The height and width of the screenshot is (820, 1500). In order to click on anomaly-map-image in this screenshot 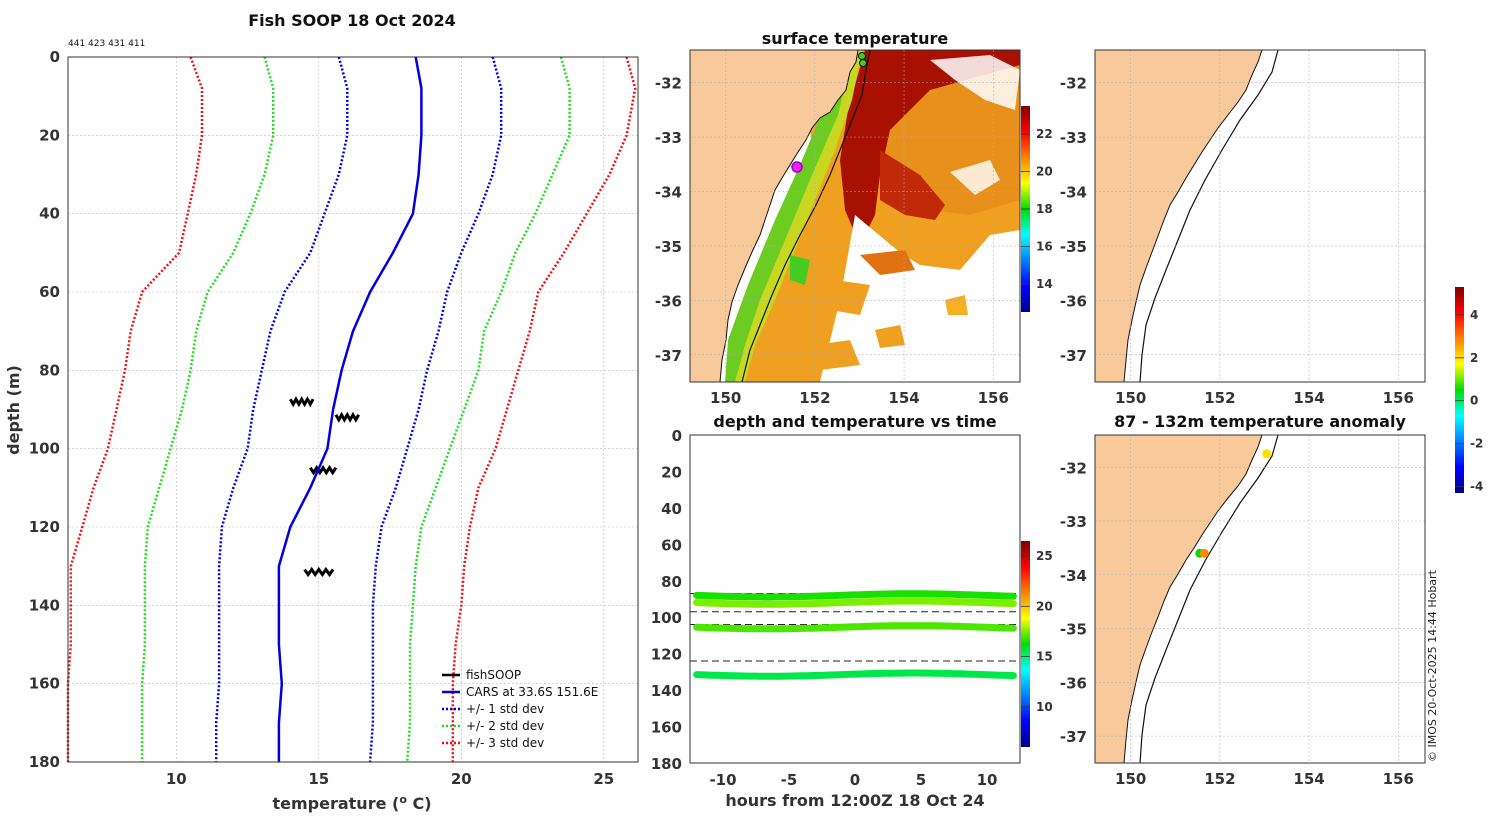, I will do `click(1259, 599)`.